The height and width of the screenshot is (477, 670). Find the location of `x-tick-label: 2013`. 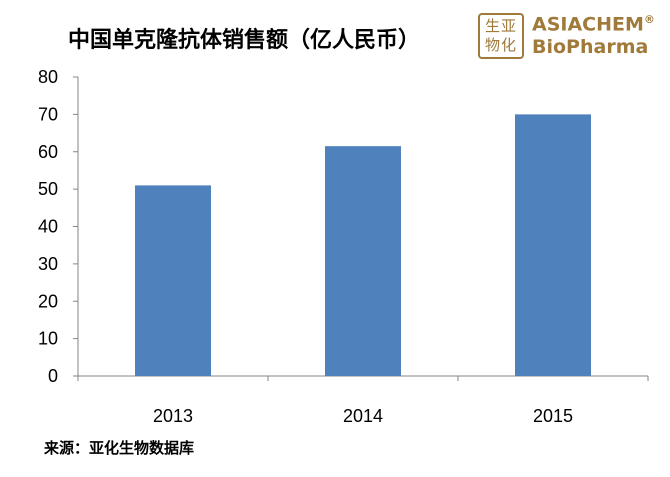

x-tick-label: 2013 is located at coordinates (173, 416).